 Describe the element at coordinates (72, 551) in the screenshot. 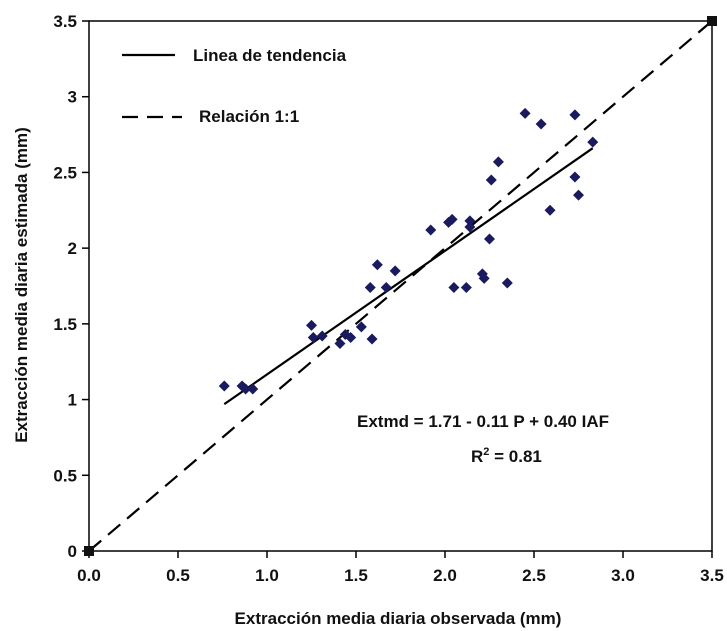

I see `y-tick-label: 0` at that location.